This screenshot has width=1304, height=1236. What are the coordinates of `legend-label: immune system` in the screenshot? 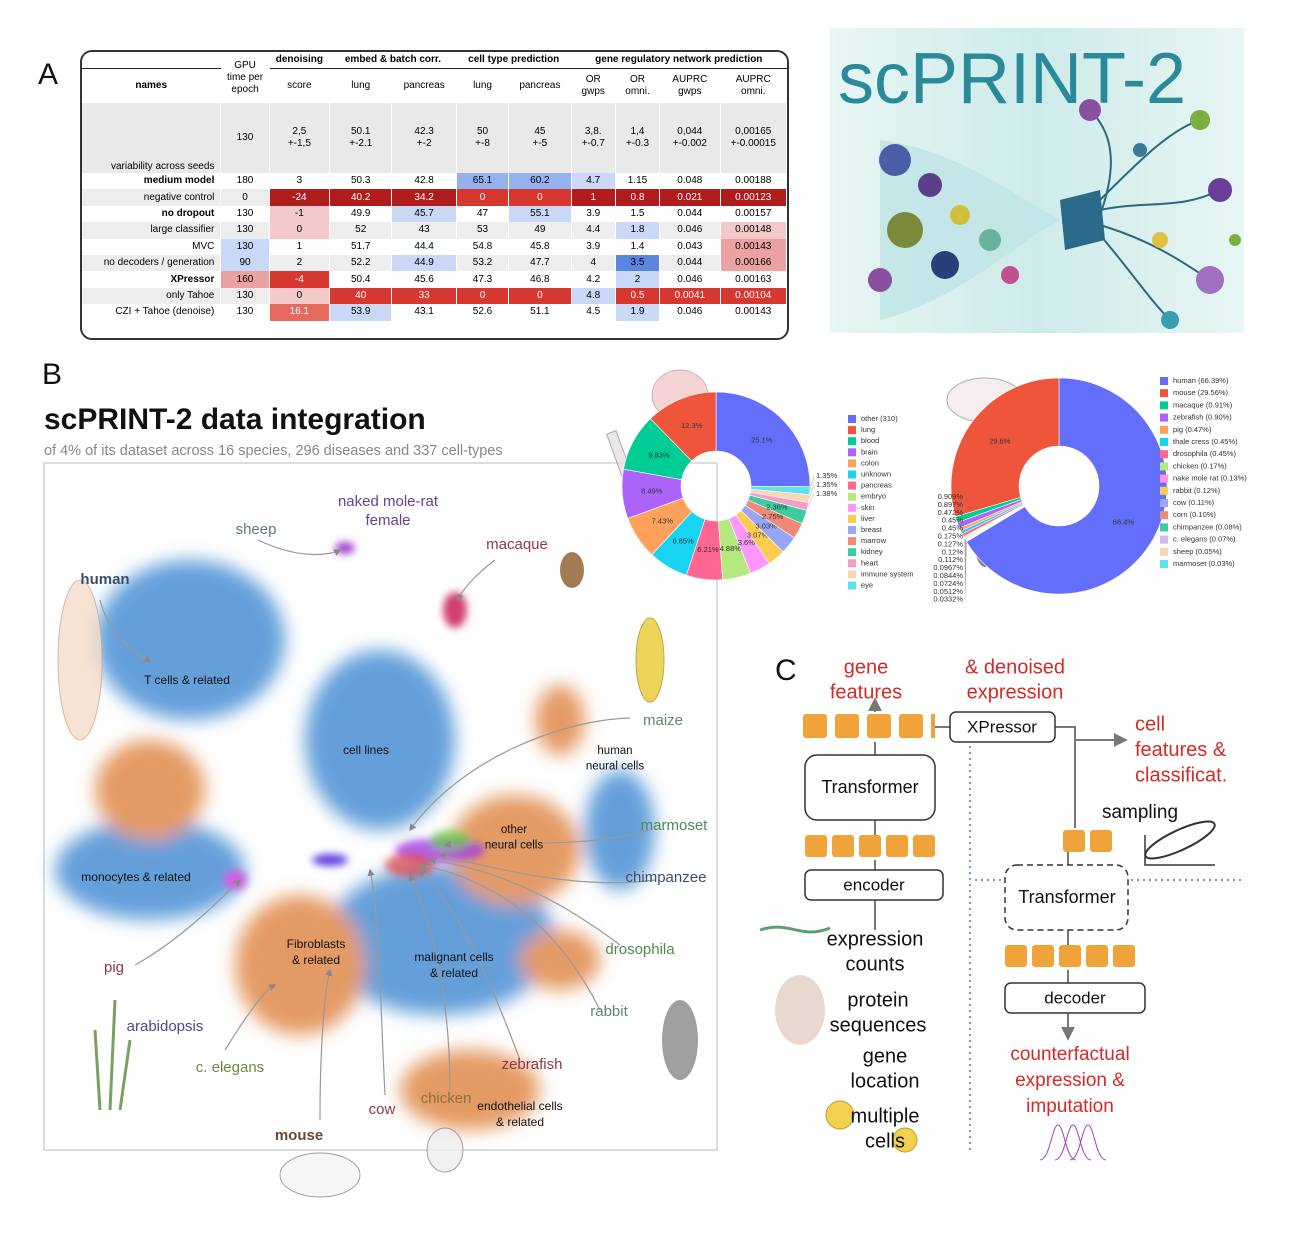 It's located at (887, 573).